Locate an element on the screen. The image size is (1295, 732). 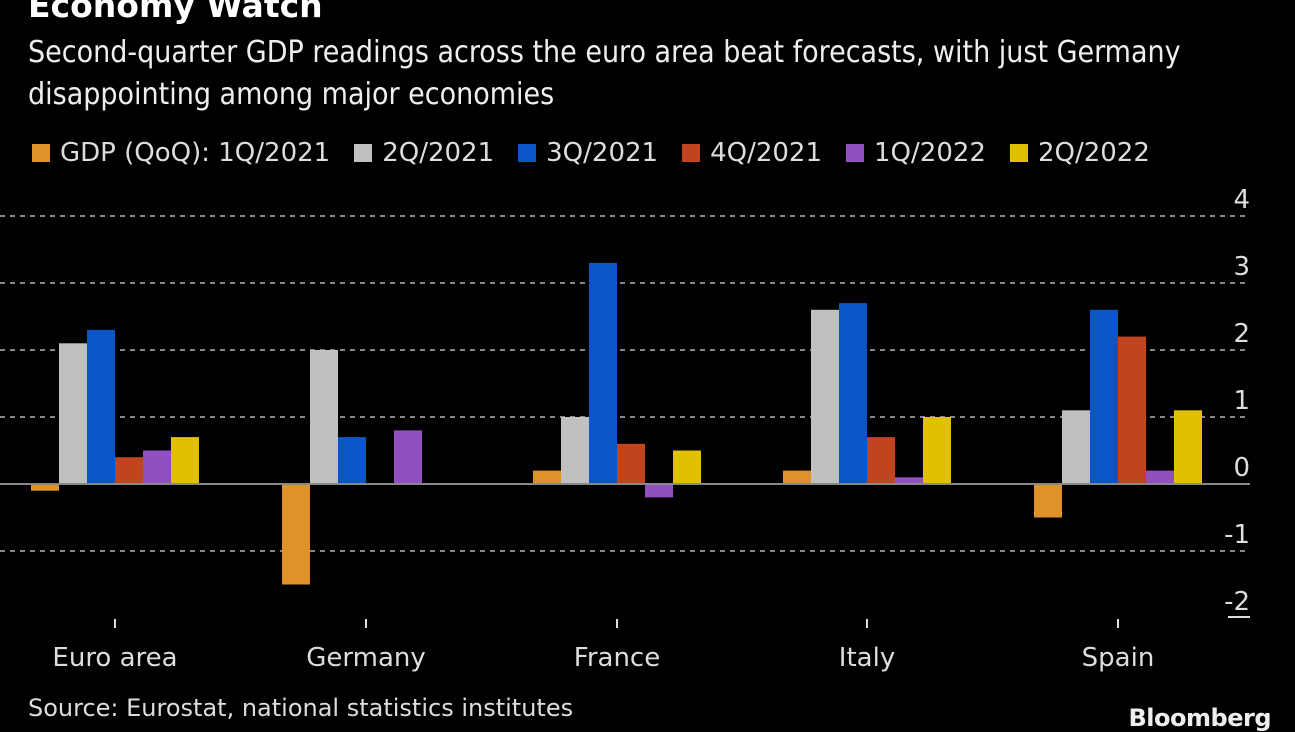
chart-title: Economy Watch is located at coordinates (175, 12).